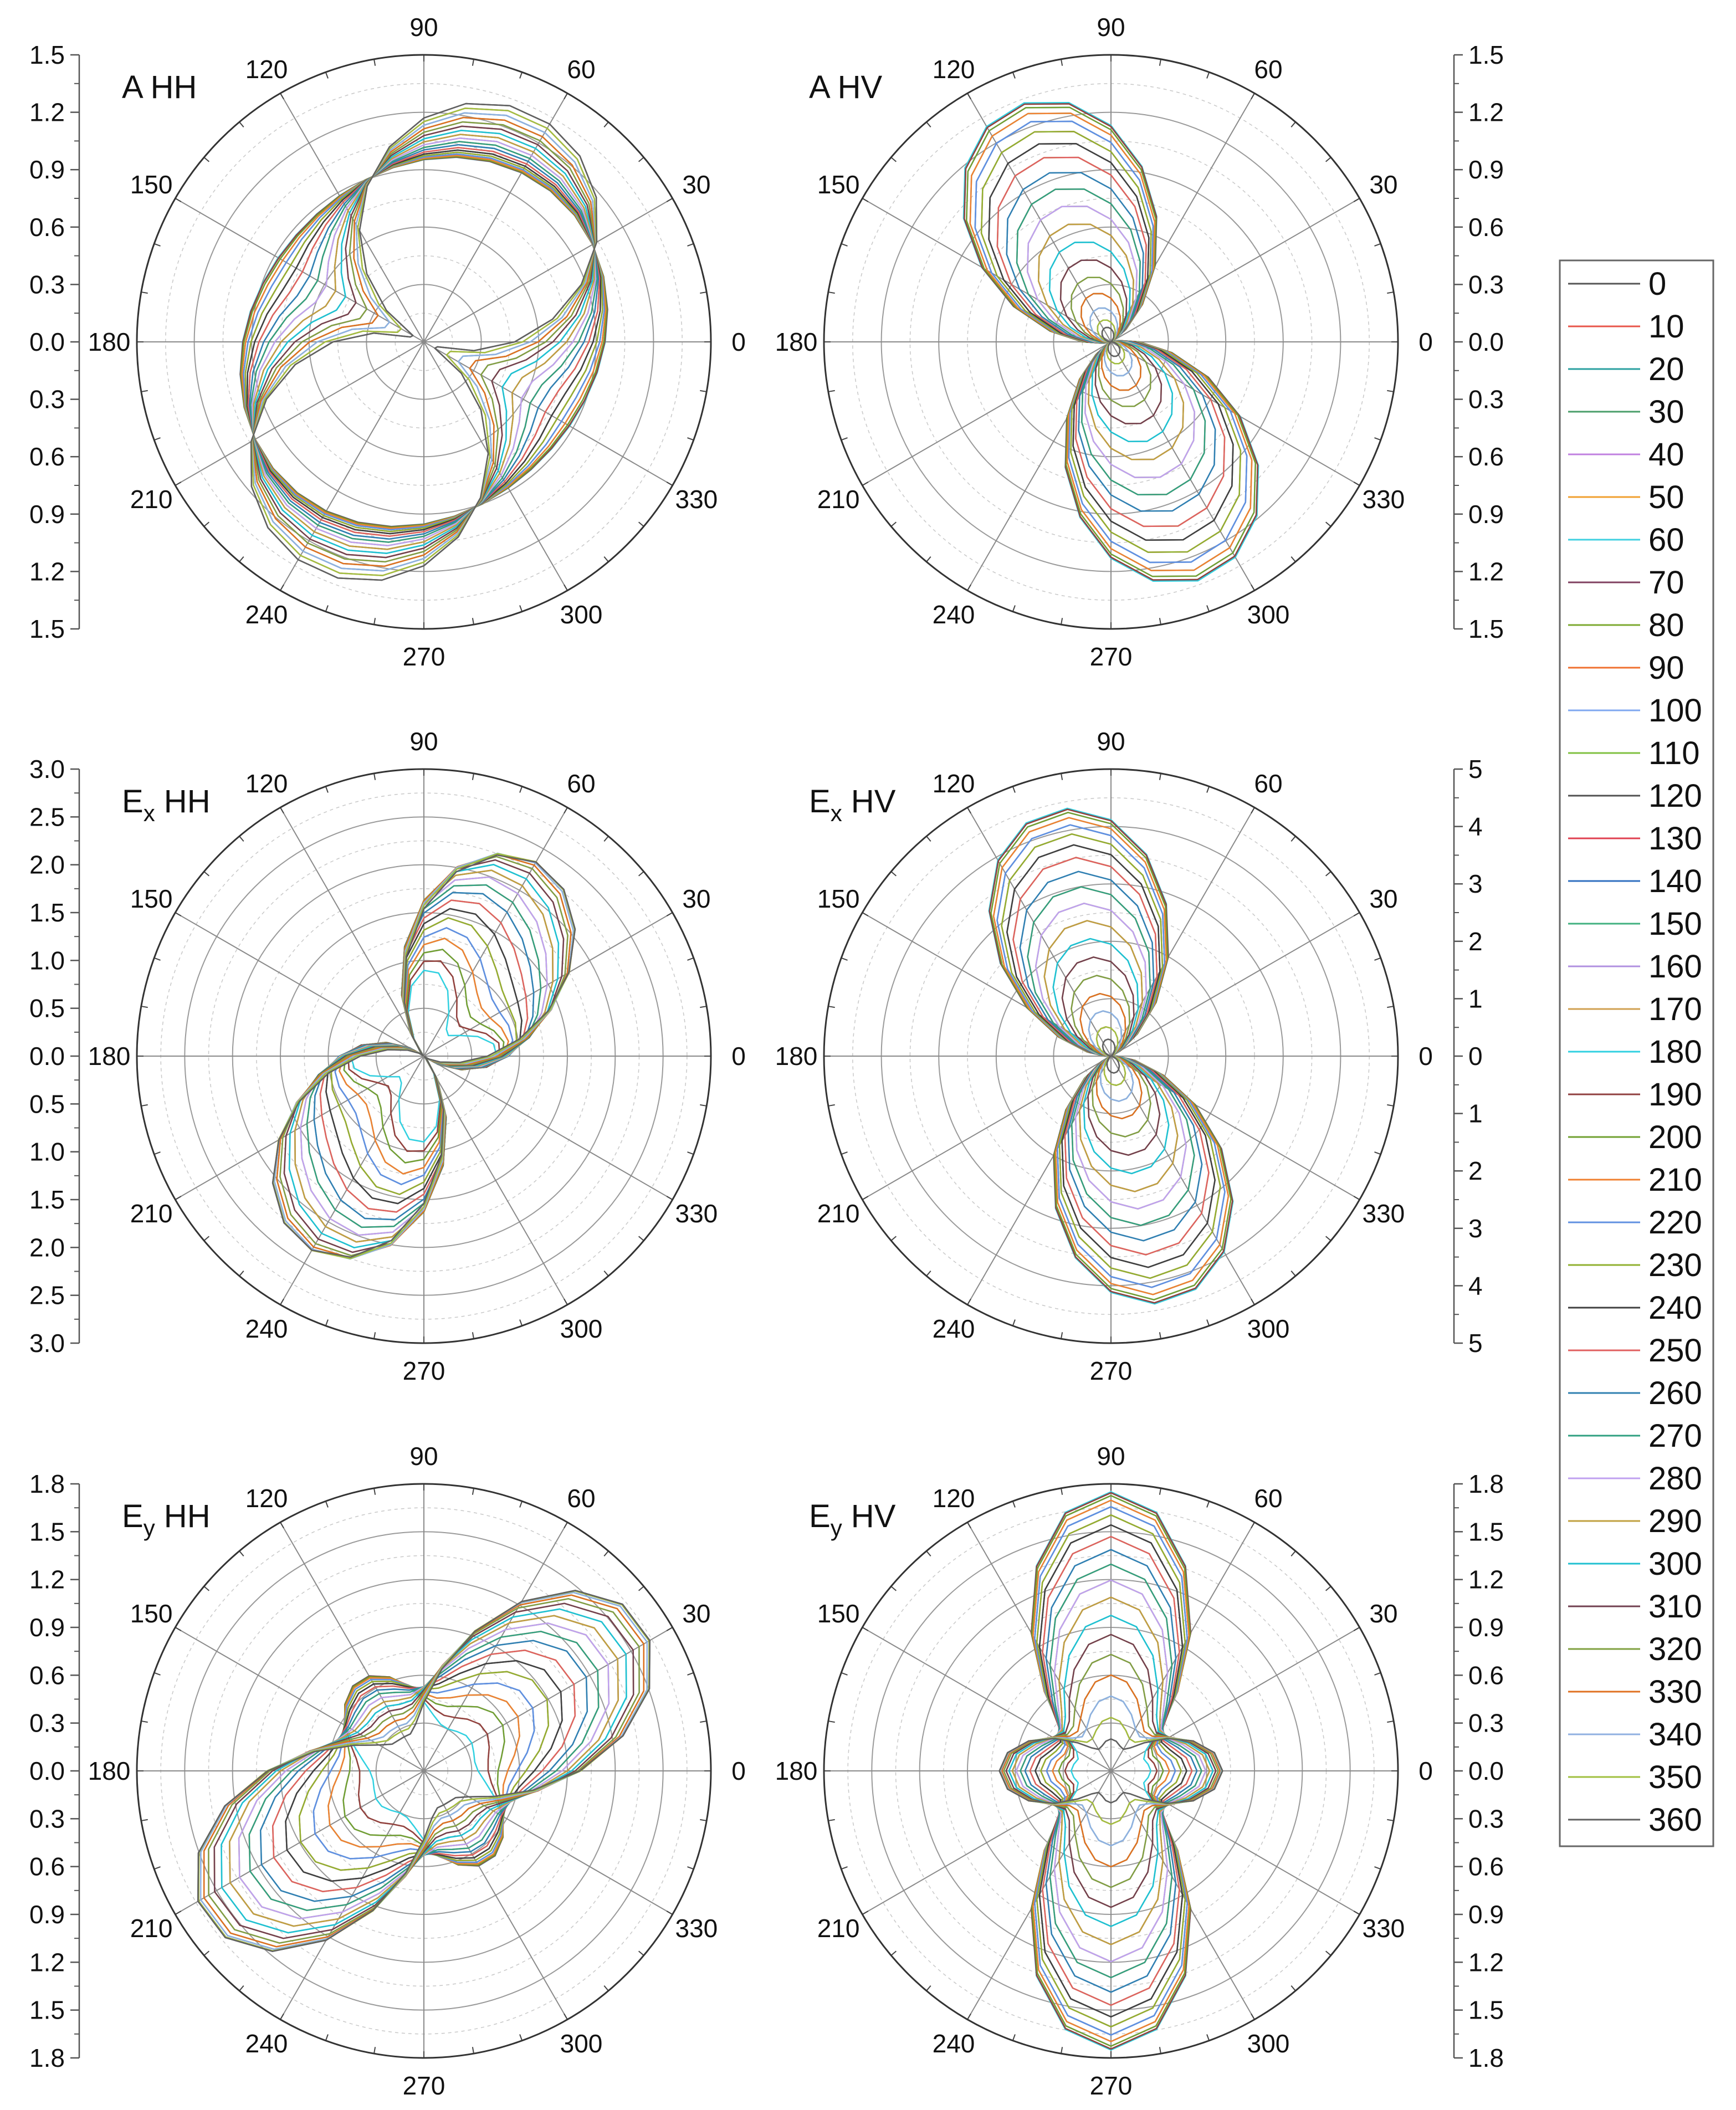 This screenshot has height=2110, width=1736. What do you see at coordinates (853, 805) in the screenshot?
I see `panel-title: Ex HV` at bounding box center [853, 805].